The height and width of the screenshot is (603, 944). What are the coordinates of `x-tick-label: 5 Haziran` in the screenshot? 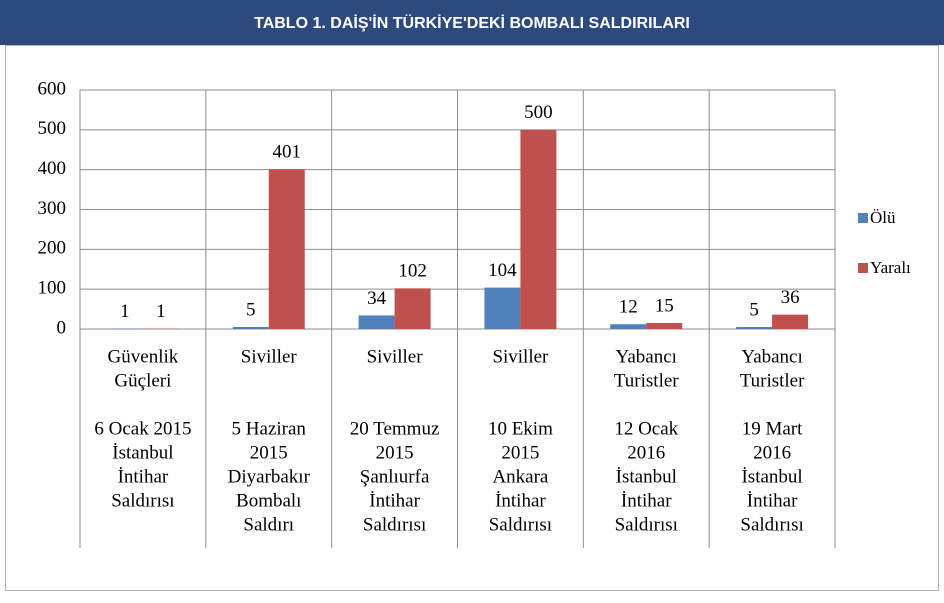 It's located at (269, 428).